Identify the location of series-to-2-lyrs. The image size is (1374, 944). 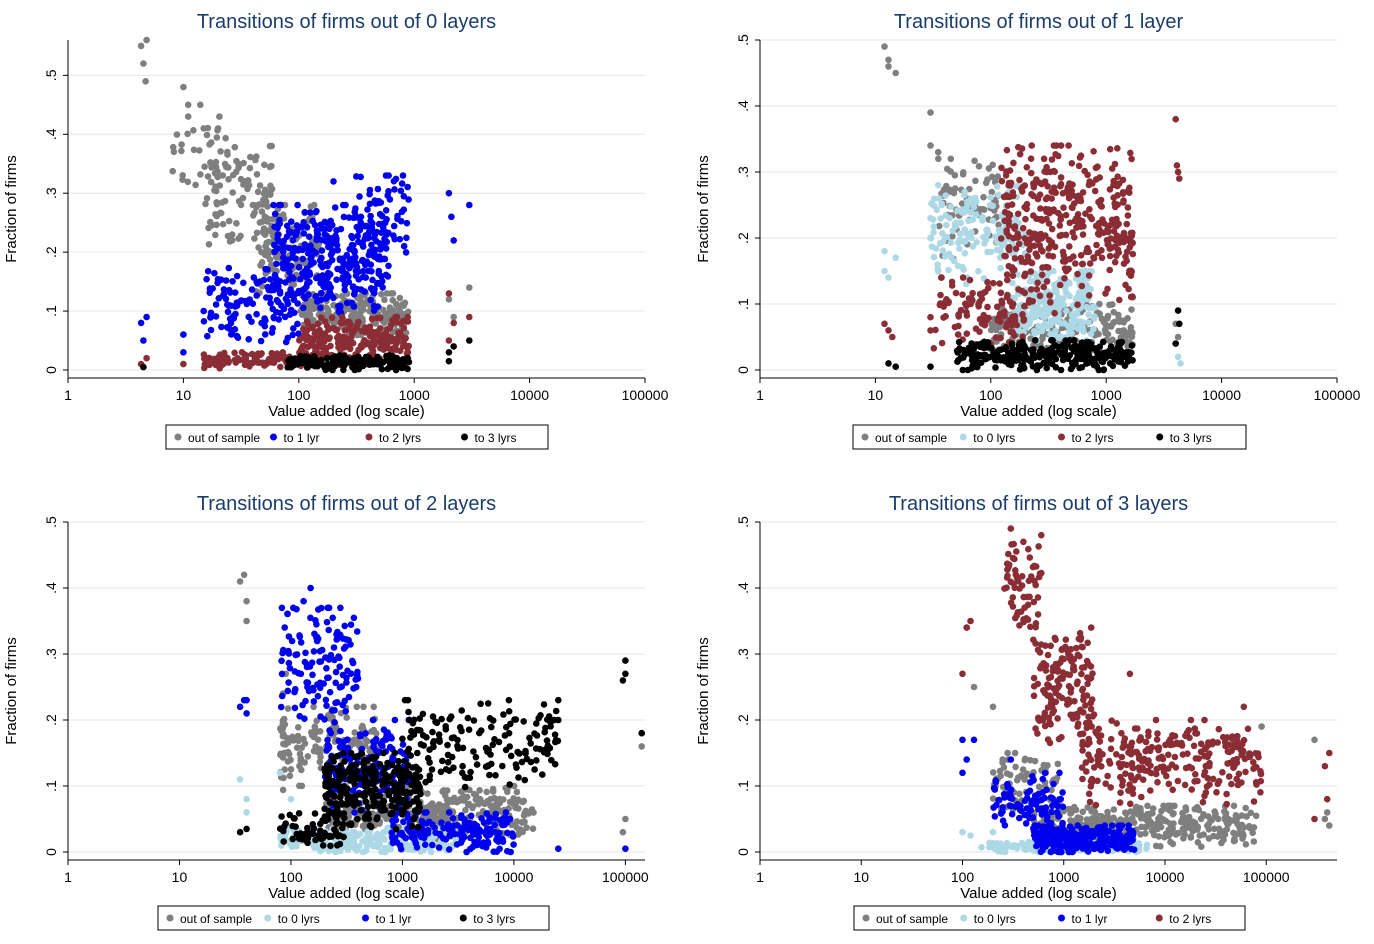
(1032, 233).